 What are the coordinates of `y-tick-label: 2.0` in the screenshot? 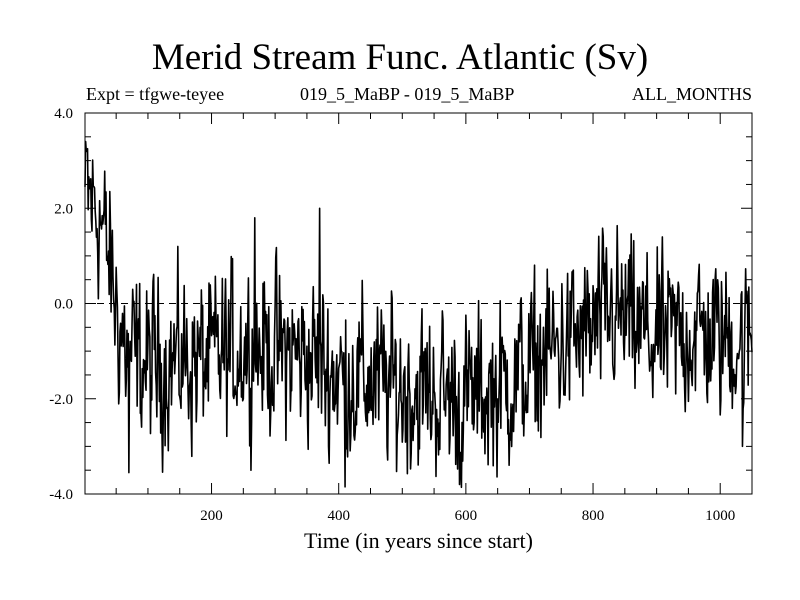 It's located at (63, 209).